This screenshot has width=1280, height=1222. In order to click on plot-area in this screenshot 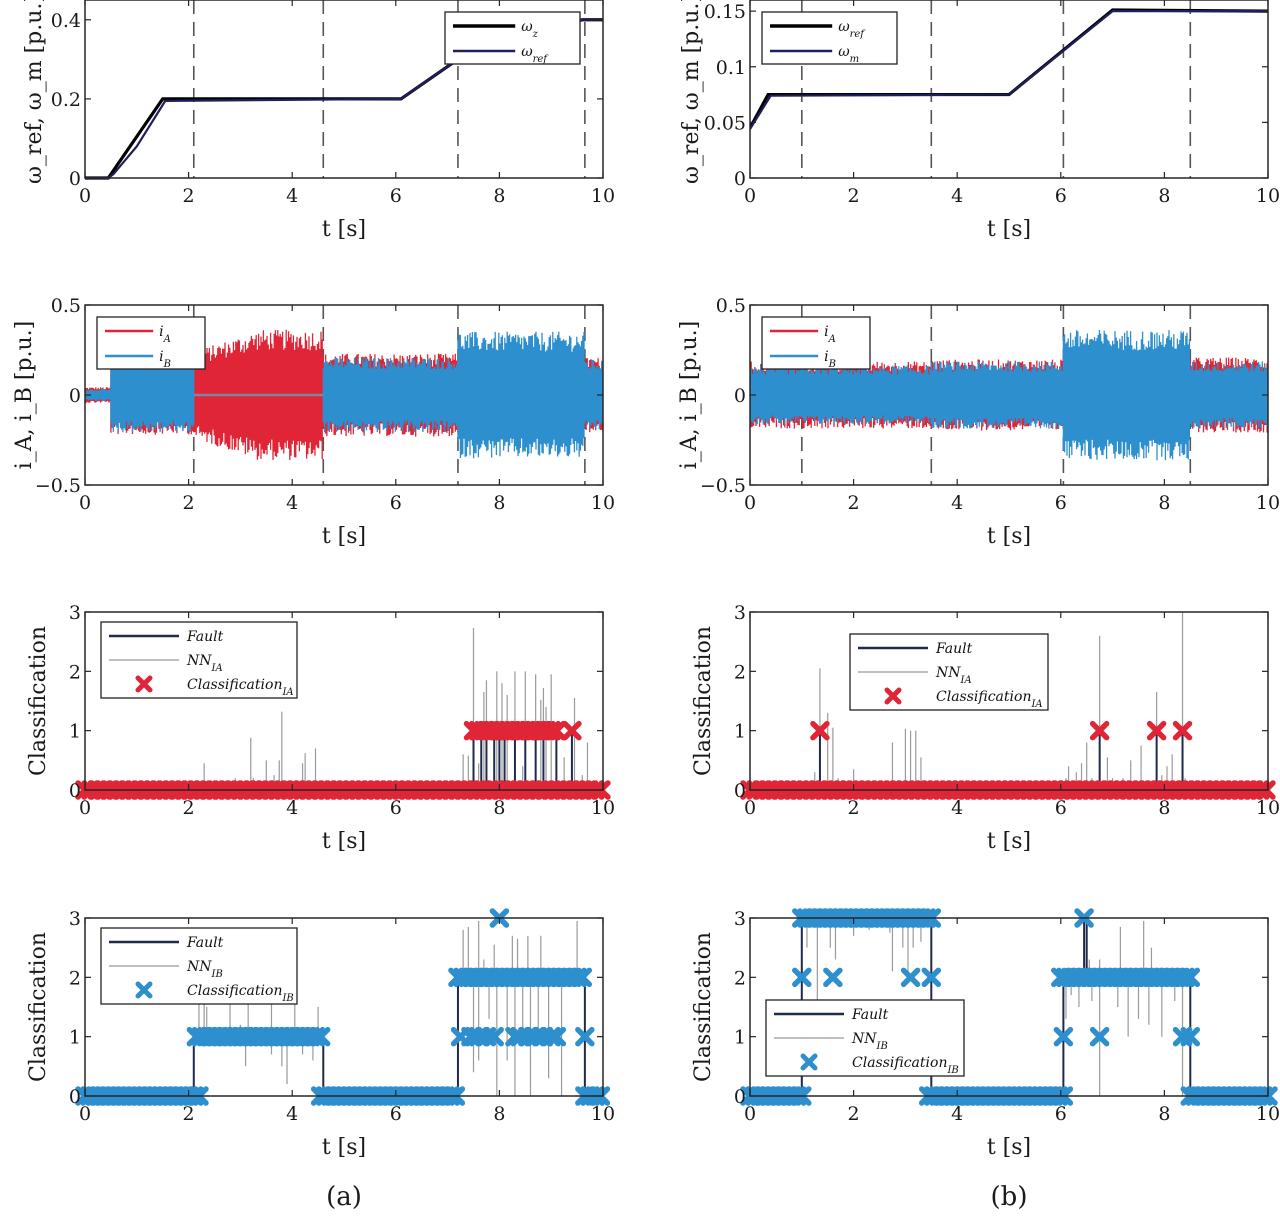, I will do `click(1009, 89)`.